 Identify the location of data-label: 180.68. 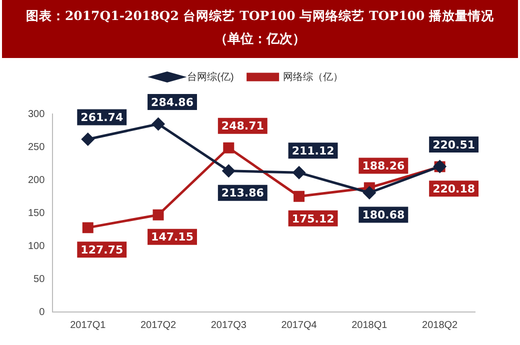
(383, 215).